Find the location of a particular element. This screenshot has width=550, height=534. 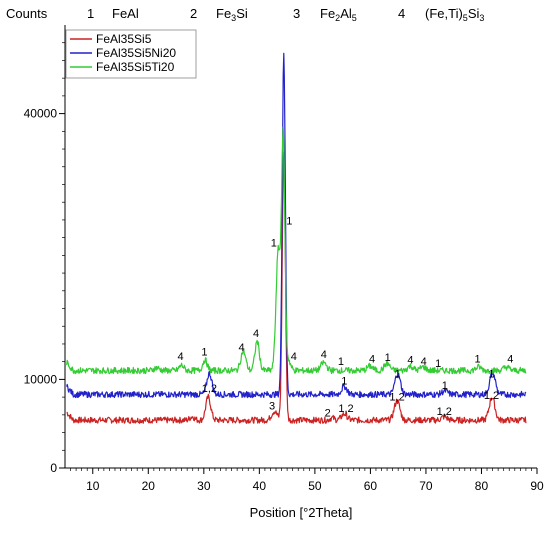

peak-label: 3 is located at coordinates (272, 407).